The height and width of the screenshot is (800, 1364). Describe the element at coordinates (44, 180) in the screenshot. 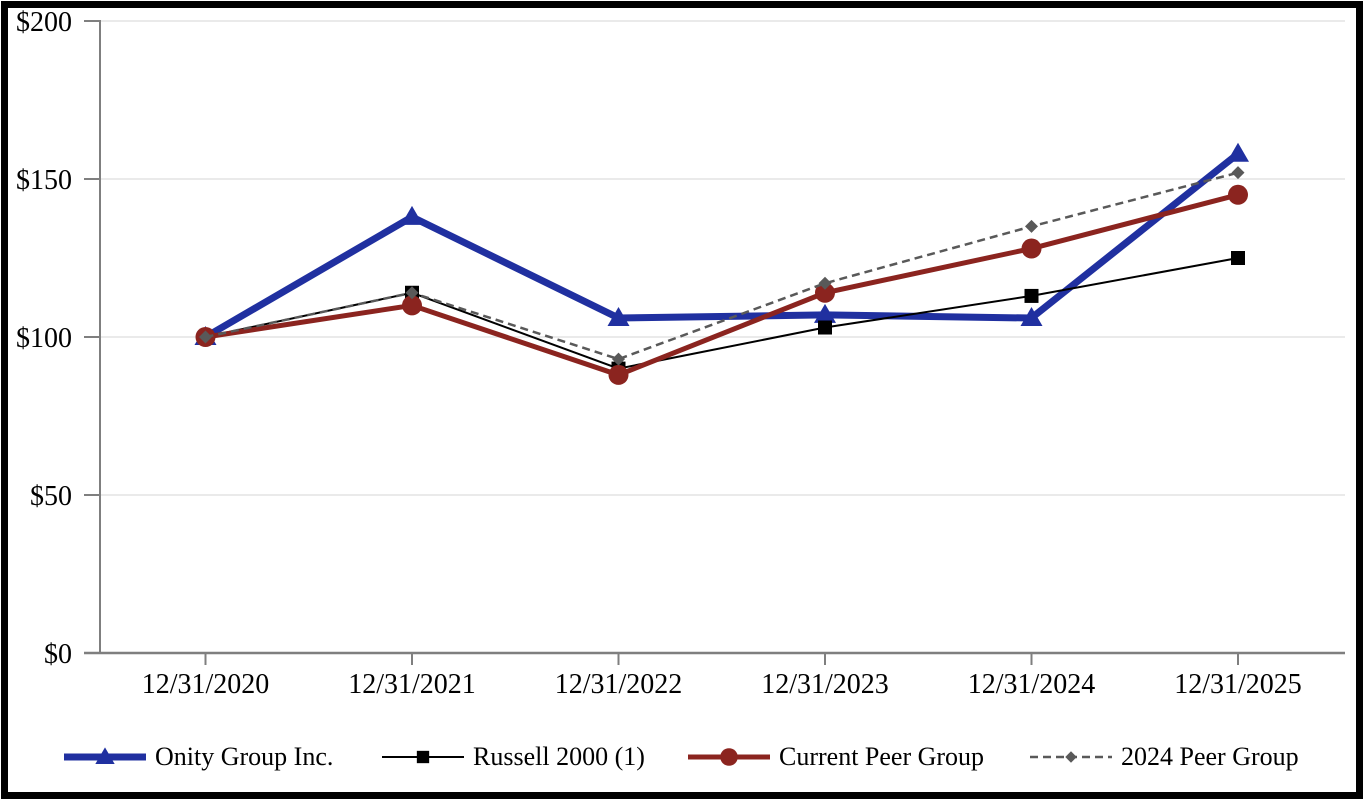

I see `svg-text: $150` at that location.